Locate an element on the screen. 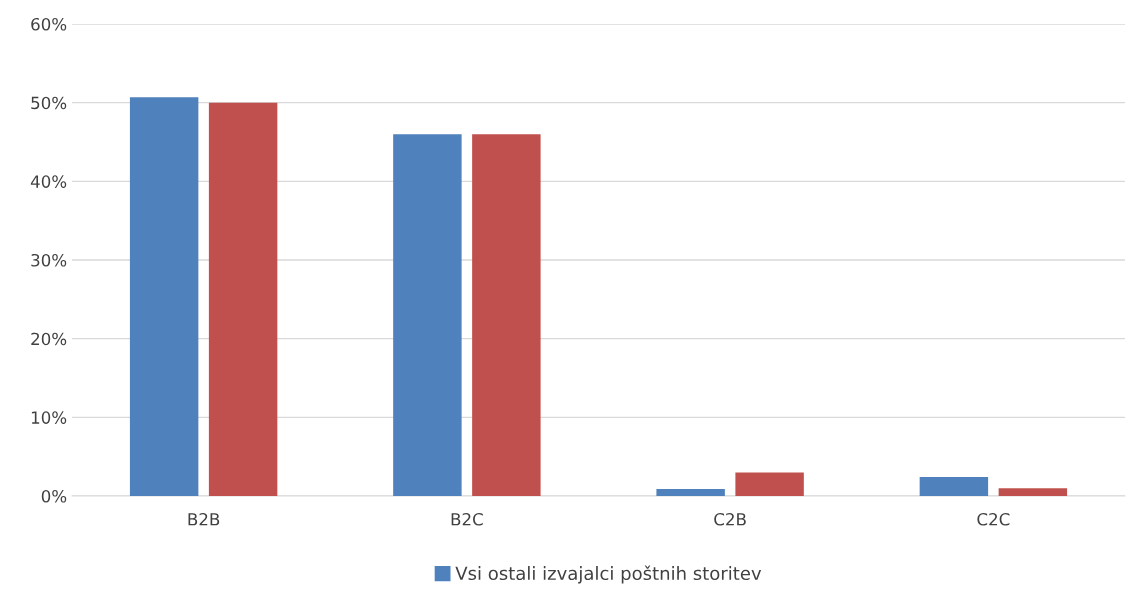 This screenshot has width=1138, height=591. x-tick-label: B2B is located at coordinates (204, 519).